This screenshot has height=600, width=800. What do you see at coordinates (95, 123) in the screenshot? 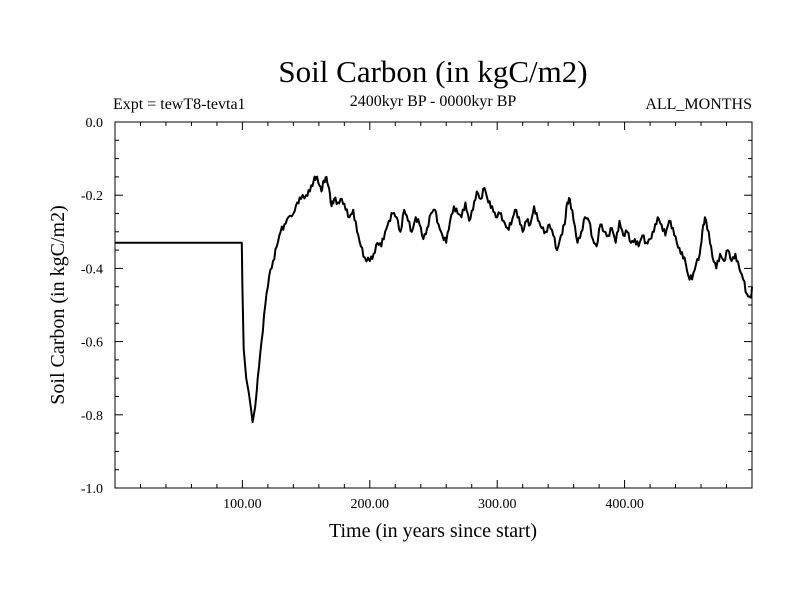
I see `y-tick-label: 0.0` at bounding box center [95, 123].